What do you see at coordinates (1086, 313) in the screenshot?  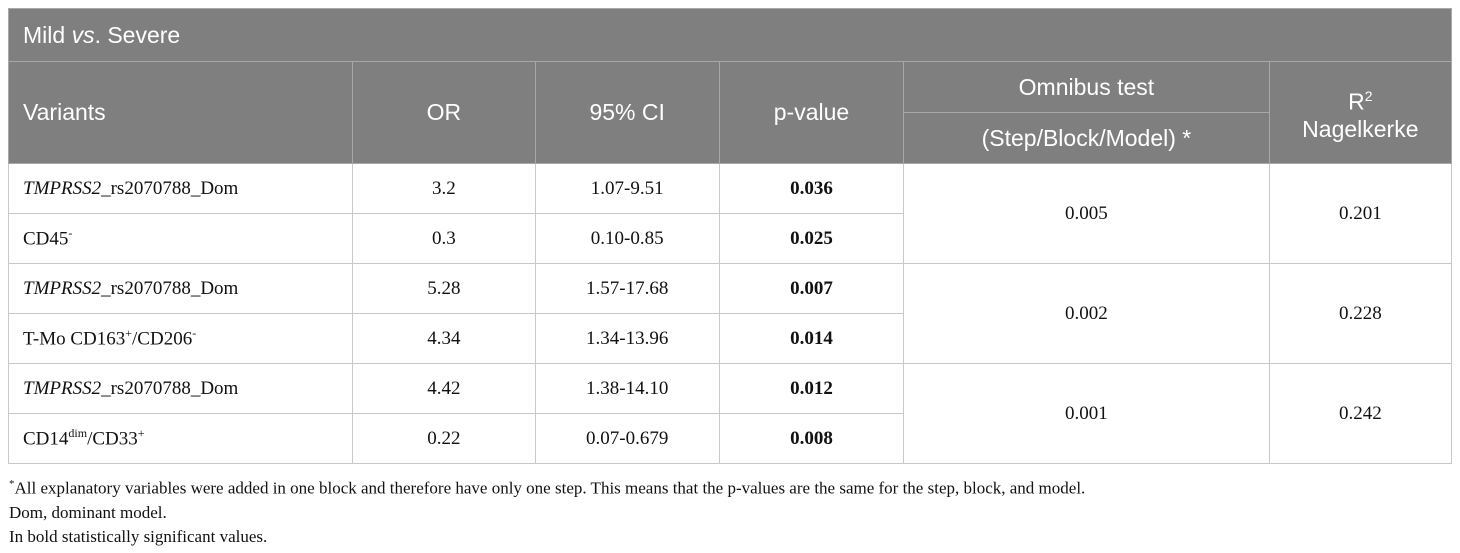 I see `omnibus-cell: 0.002` at bounding box center [1086, 313].